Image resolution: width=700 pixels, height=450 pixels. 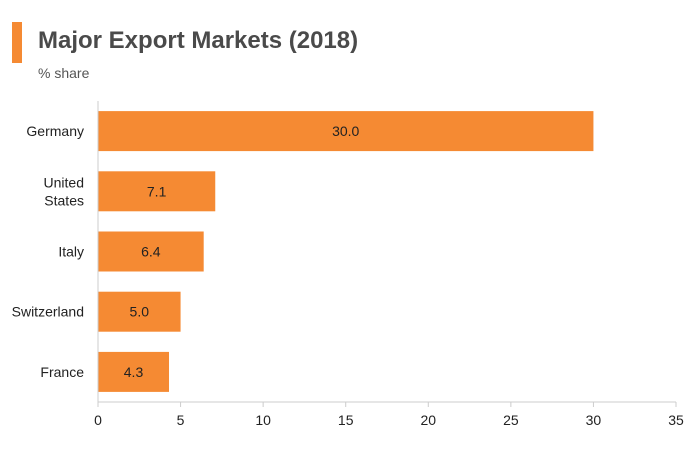 I want to click on data-label-2: 6.4, so click(x=151, y=252).